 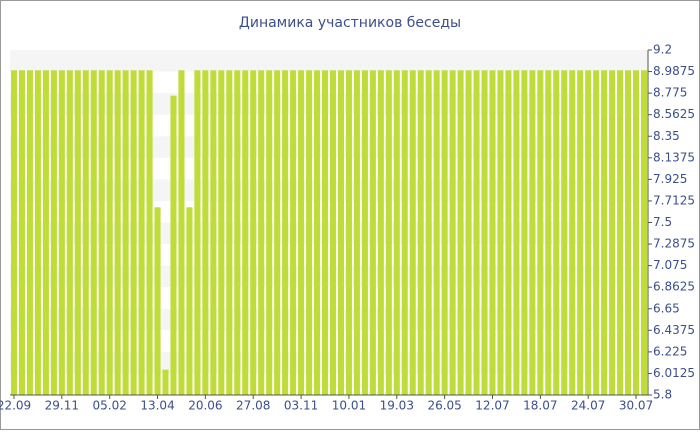 What do you see at coordinates (205, 406) in the screenshot?
I see `x-tick-label: 20.06` at bounding box center [205, 406].